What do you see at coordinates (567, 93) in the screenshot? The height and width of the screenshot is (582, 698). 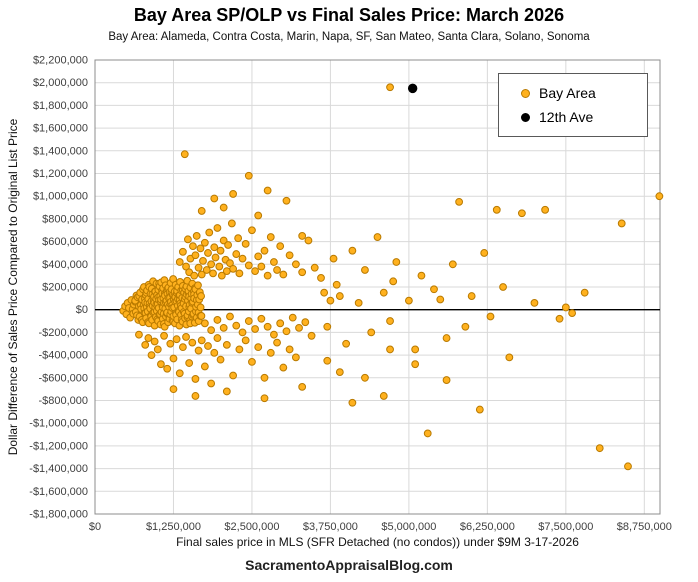 I see `legend-label-bay-area: Bay Area` at bounding box center [567, 93].